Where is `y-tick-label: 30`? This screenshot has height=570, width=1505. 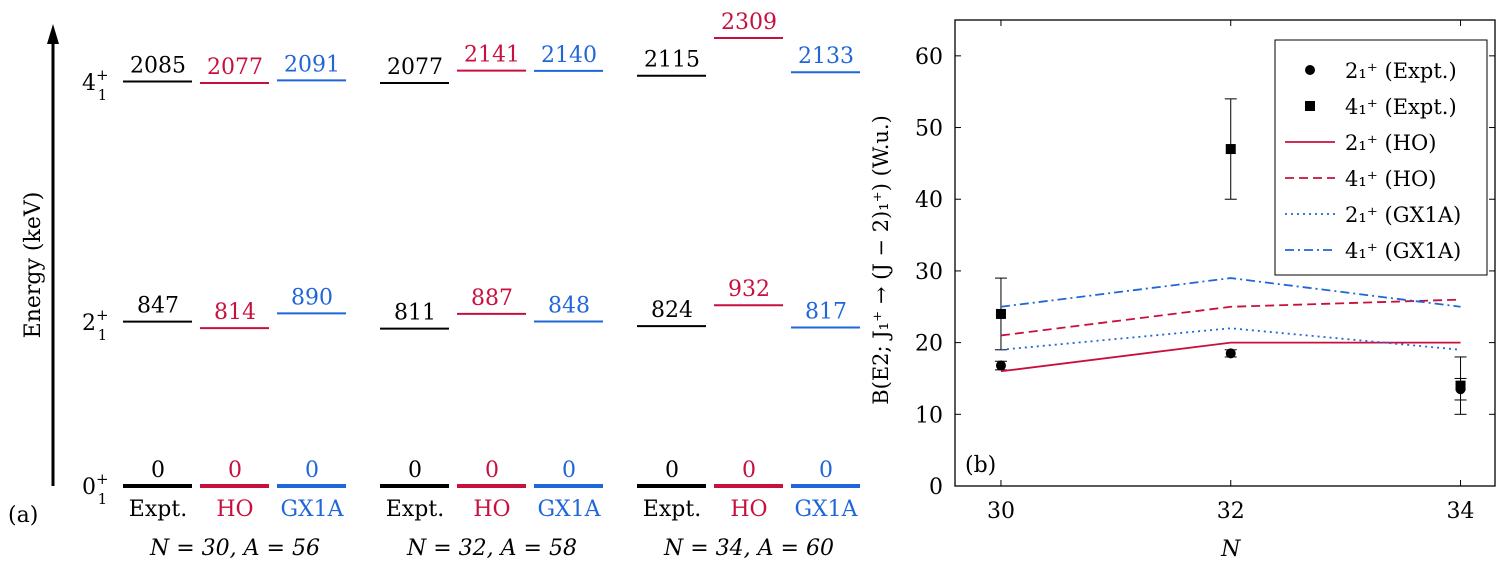 y-tick-label: 30 is located at coordinates (929, 272).